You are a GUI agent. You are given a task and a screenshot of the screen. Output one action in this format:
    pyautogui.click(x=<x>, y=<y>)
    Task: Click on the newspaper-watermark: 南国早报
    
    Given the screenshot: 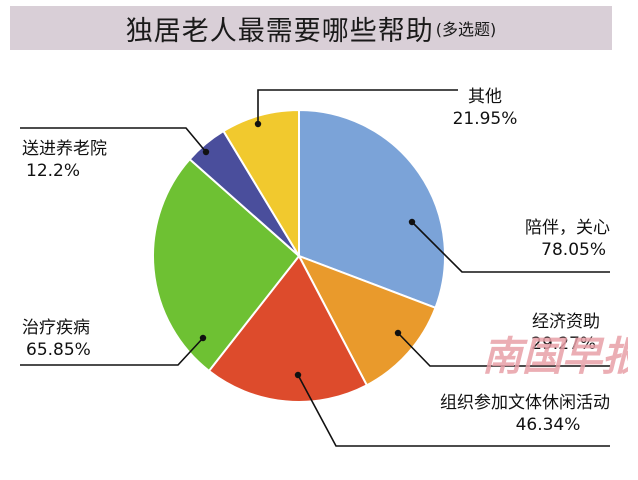 What is the action you would take?
    pyautogui.click(x=555, y=356)
    